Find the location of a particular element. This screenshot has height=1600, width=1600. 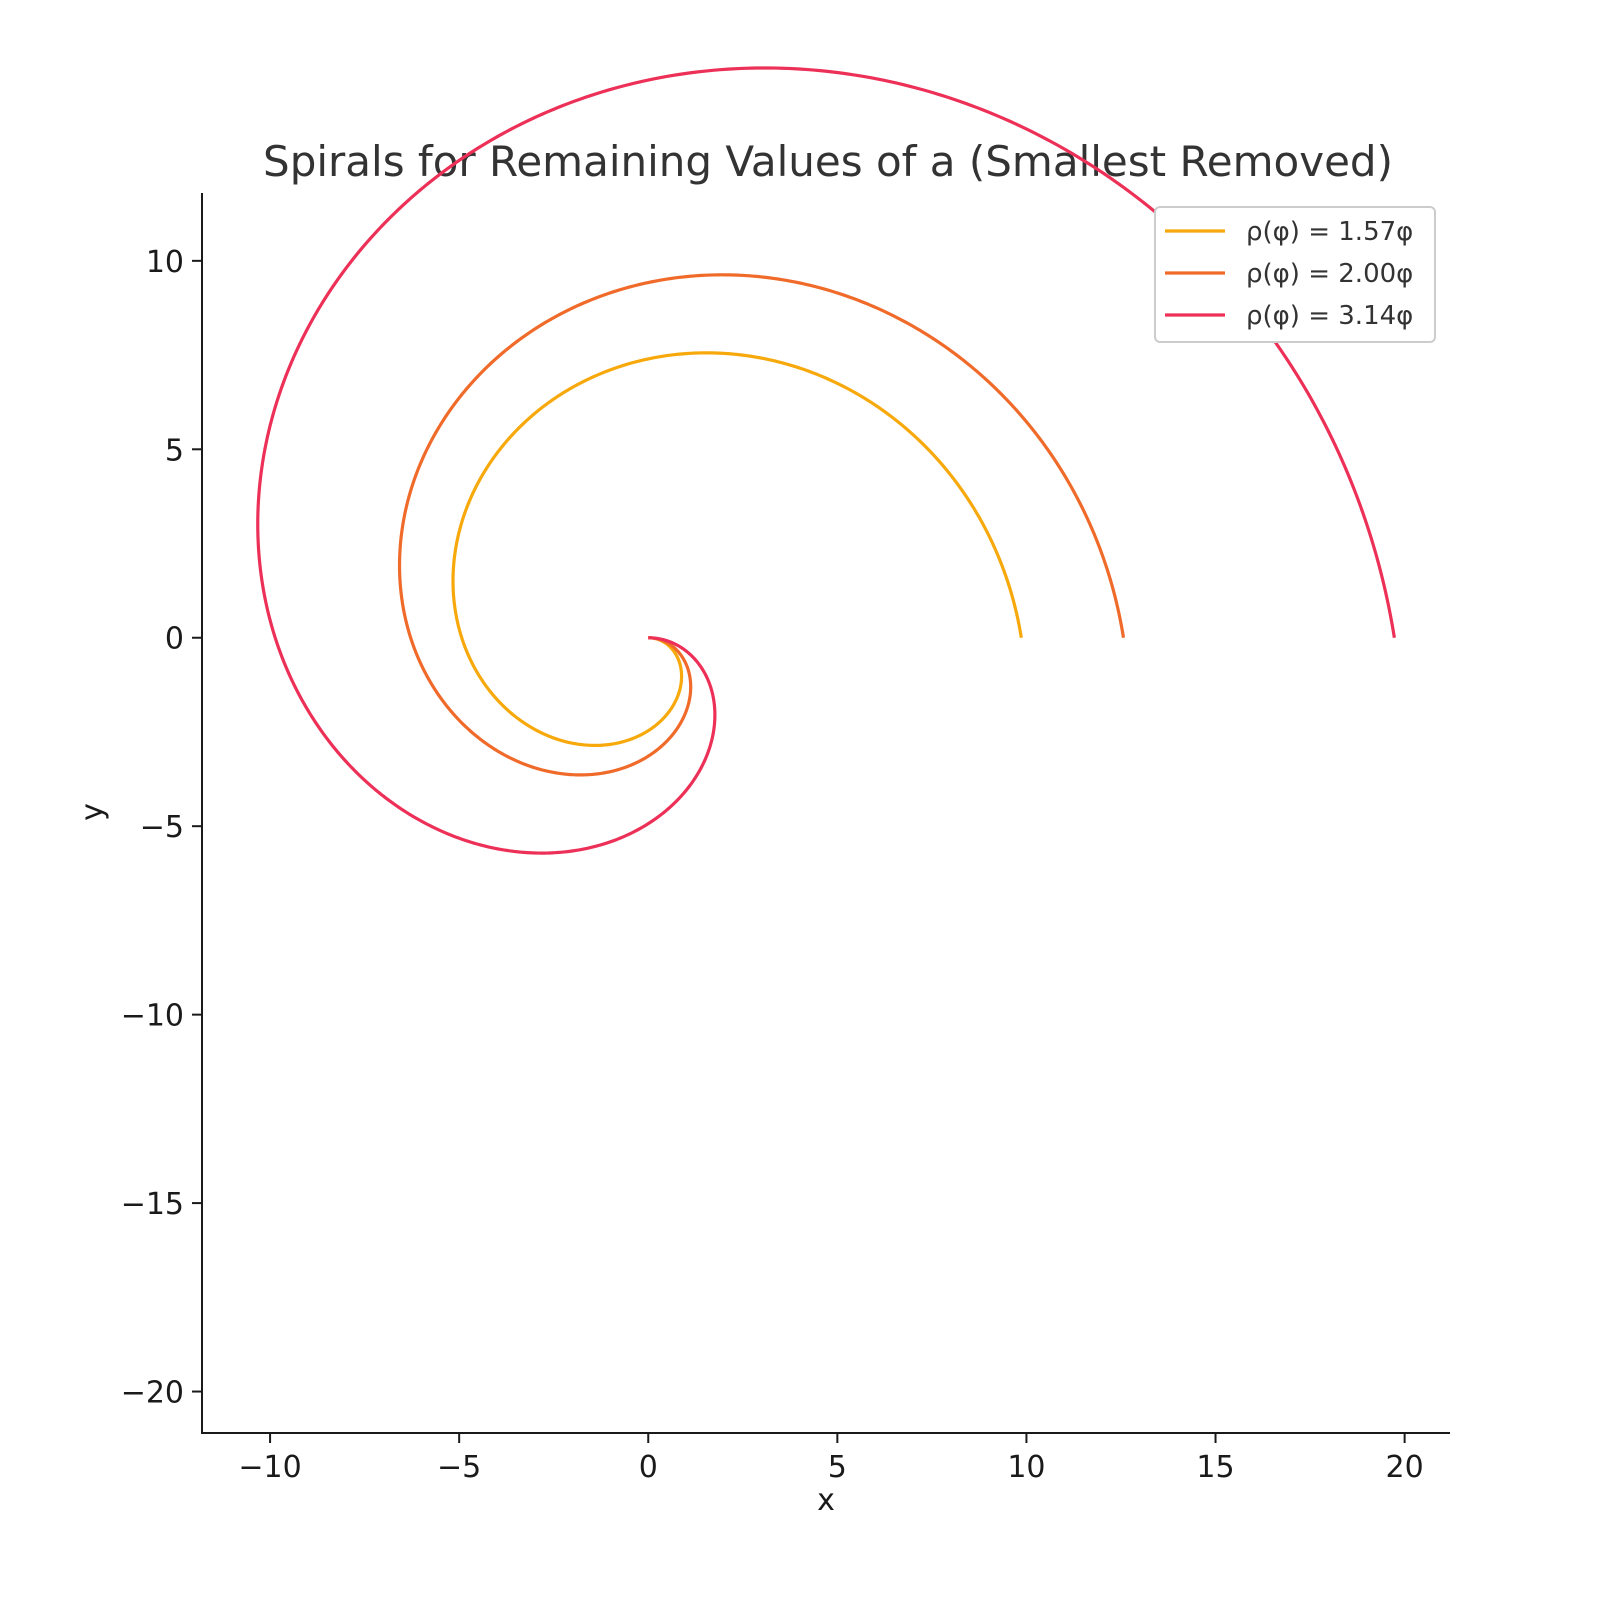

legend-box is located at coordinates (1295, 274).